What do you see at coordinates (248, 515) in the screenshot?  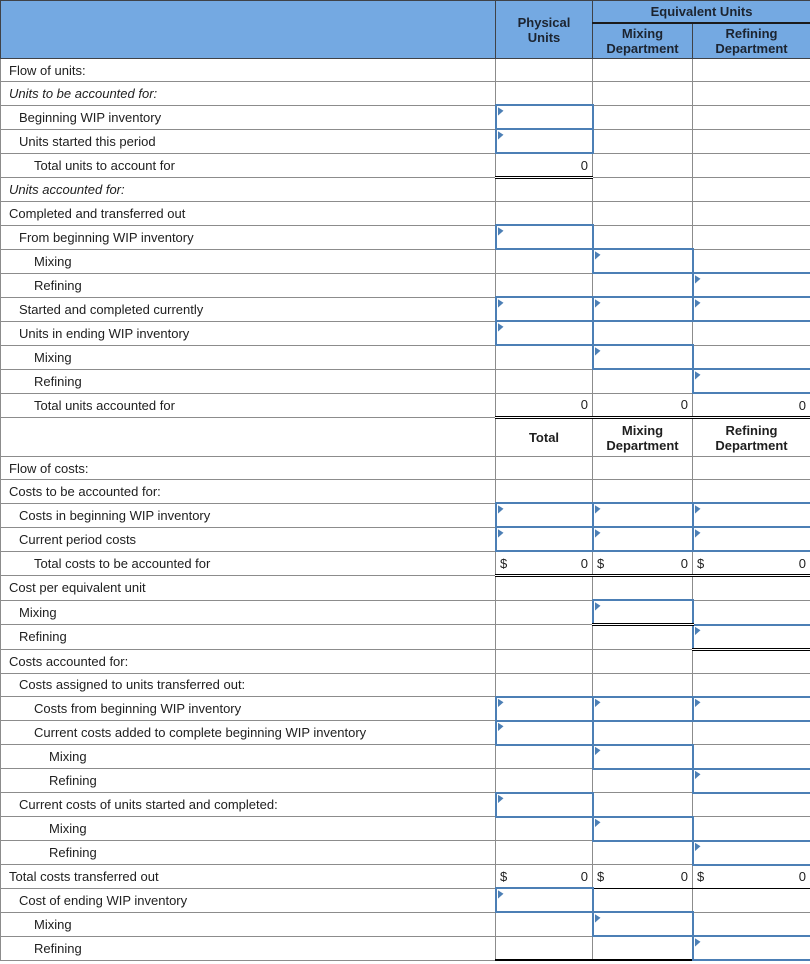 I see `row-label: Costs in beginning WIP inventory` at bounding box center [248, 515].